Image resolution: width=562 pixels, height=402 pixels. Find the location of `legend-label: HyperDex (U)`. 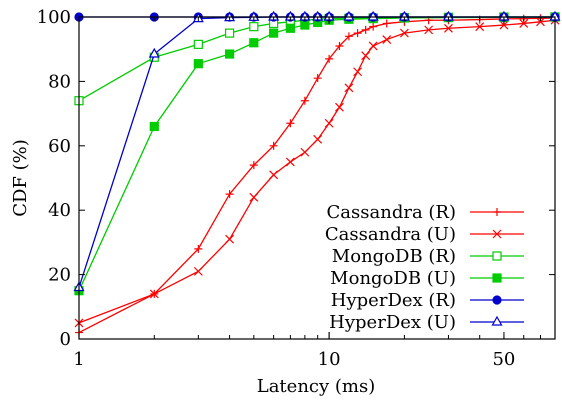

legend-label: HyperDex (U) is located at coordinates (392, 322).